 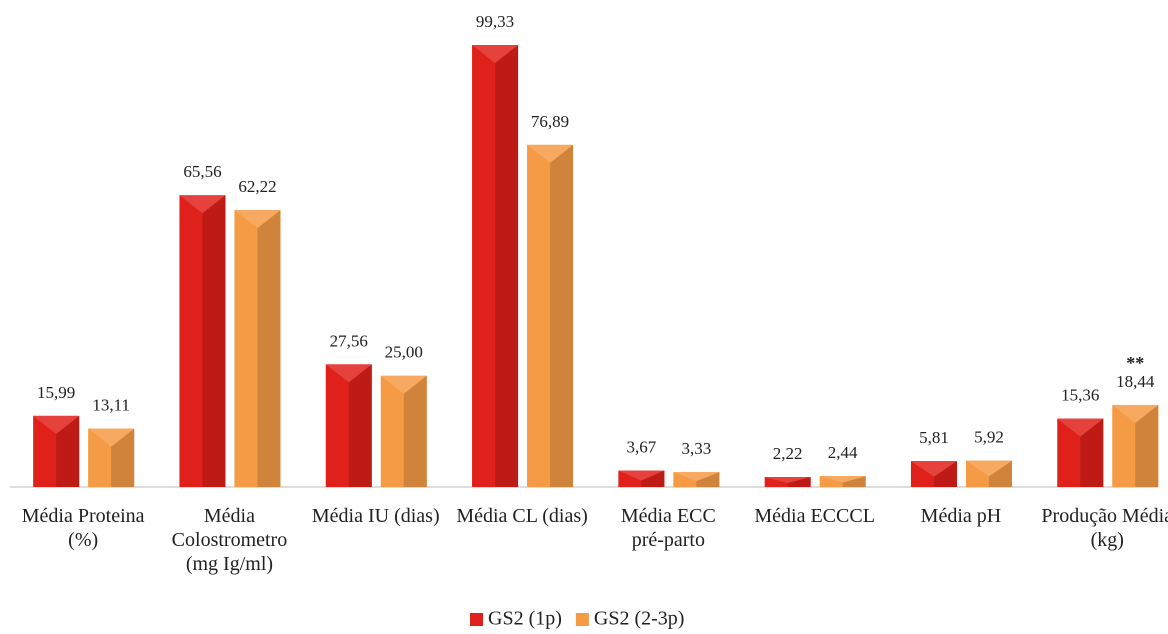 What do you see at coordinates (376, 516) in the screenshot?
I see `x-tick-label: Média IU (dias)` at bounding box center [376, 516].